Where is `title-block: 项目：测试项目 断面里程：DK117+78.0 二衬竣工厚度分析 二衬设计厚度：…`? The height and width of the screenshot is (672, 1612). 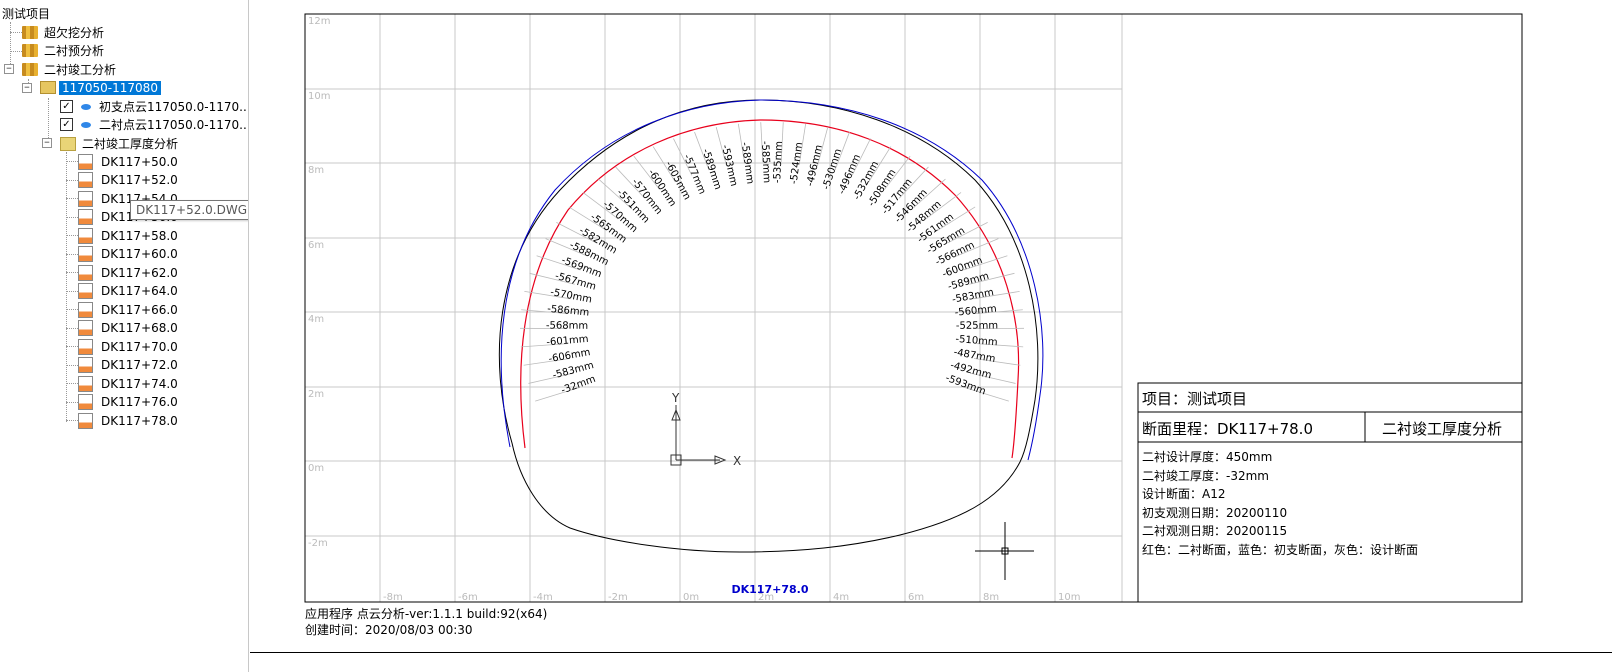 title-block: 项目：测试项目 断面里程：DK117+78.0 二衬竣工厚度分析 二衬设计厚度：… is located at coordinates (1330, 492).